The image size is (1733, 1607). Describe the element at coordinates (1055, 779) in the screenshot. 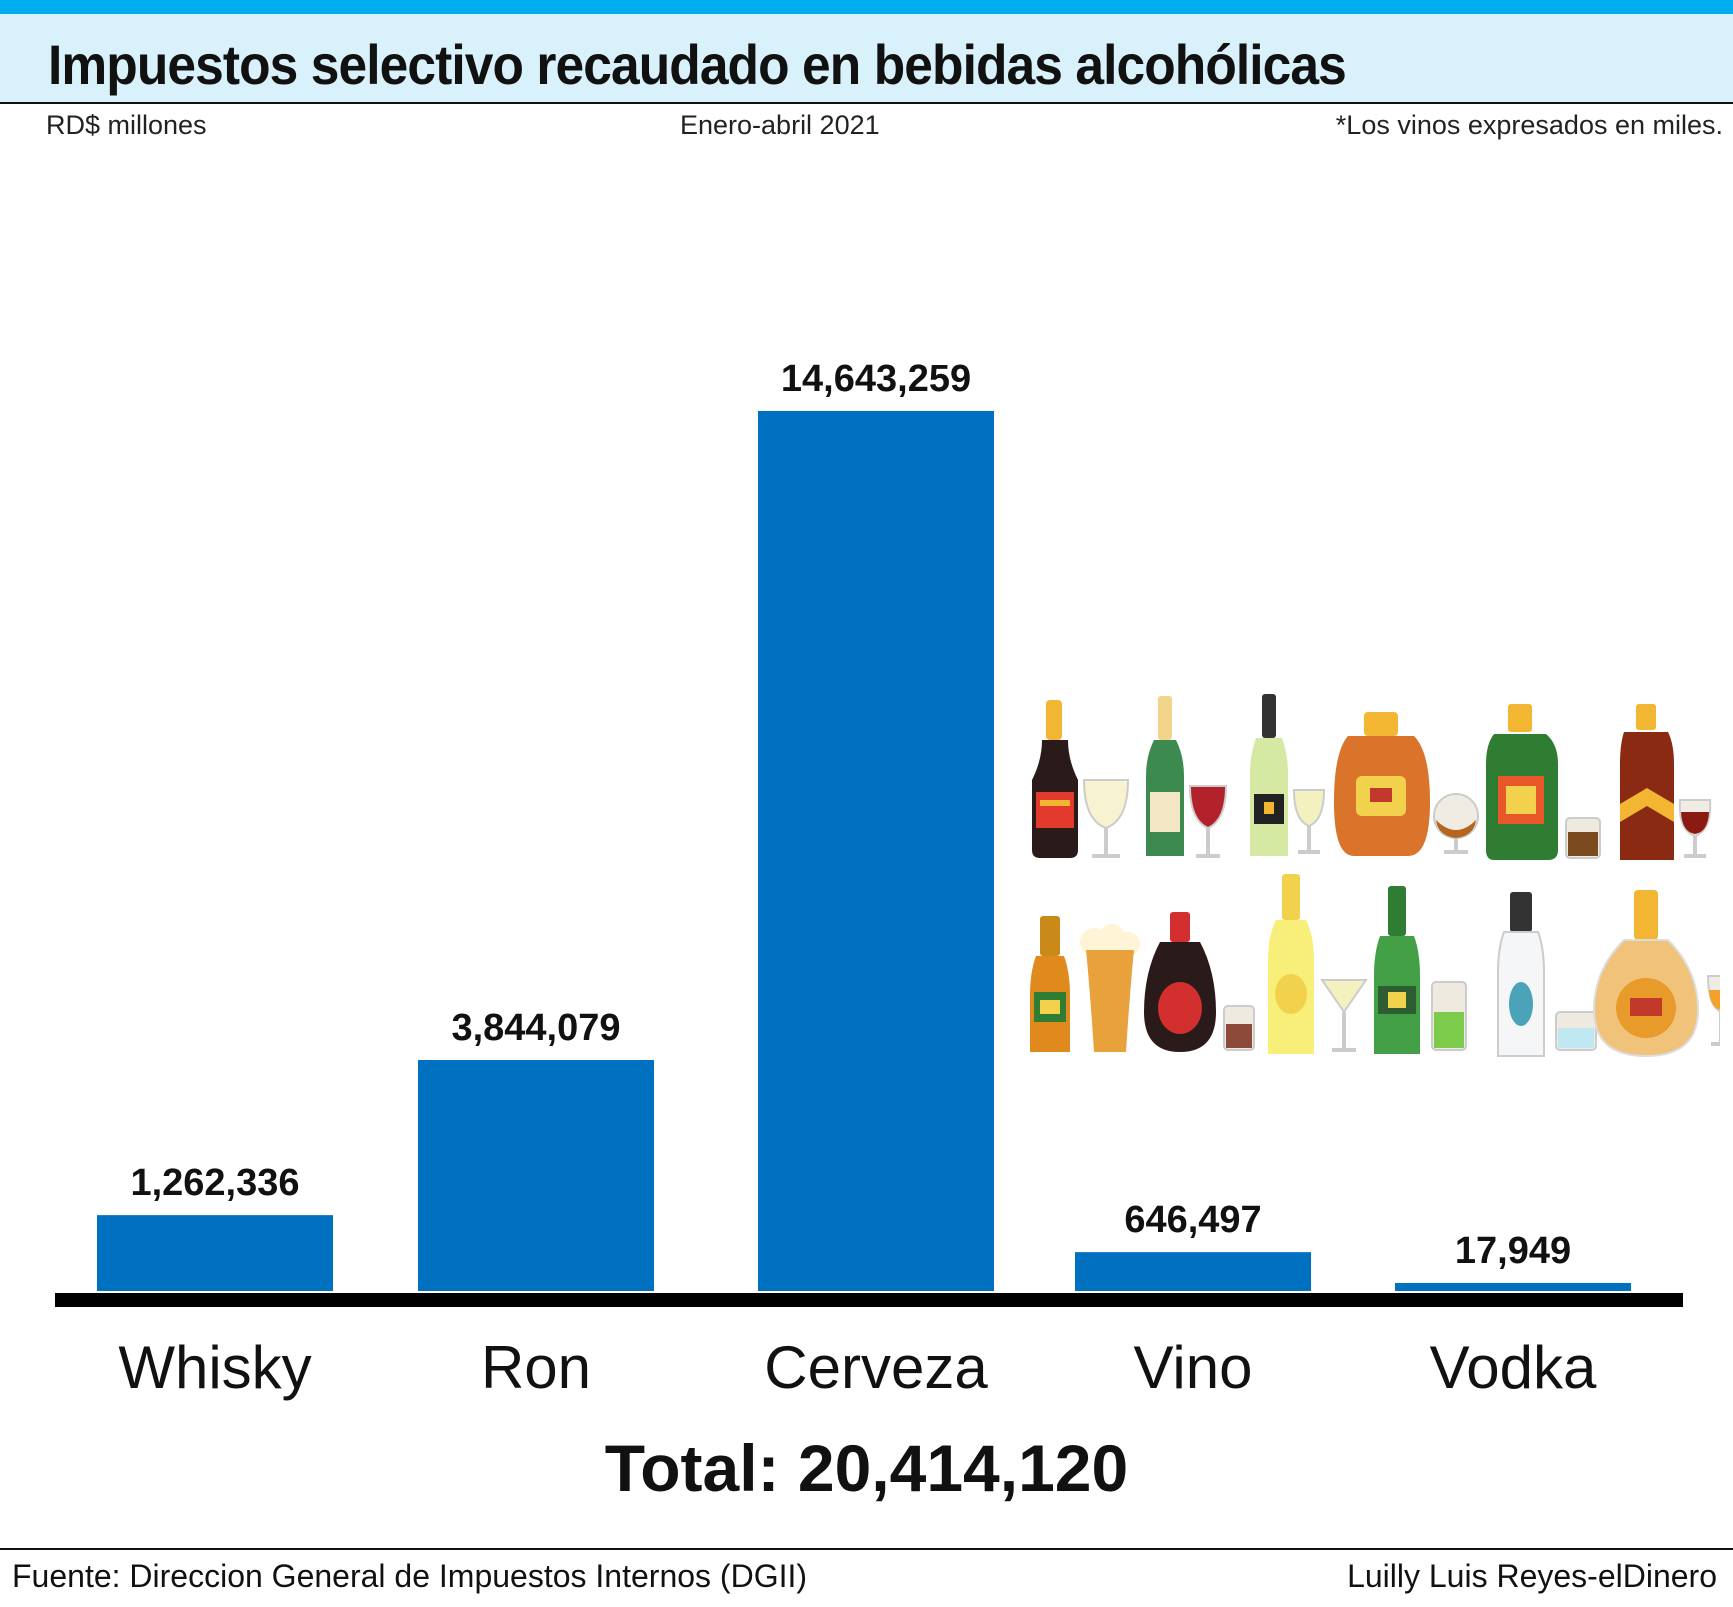

I see `champagne-bottle-icon` at that location.